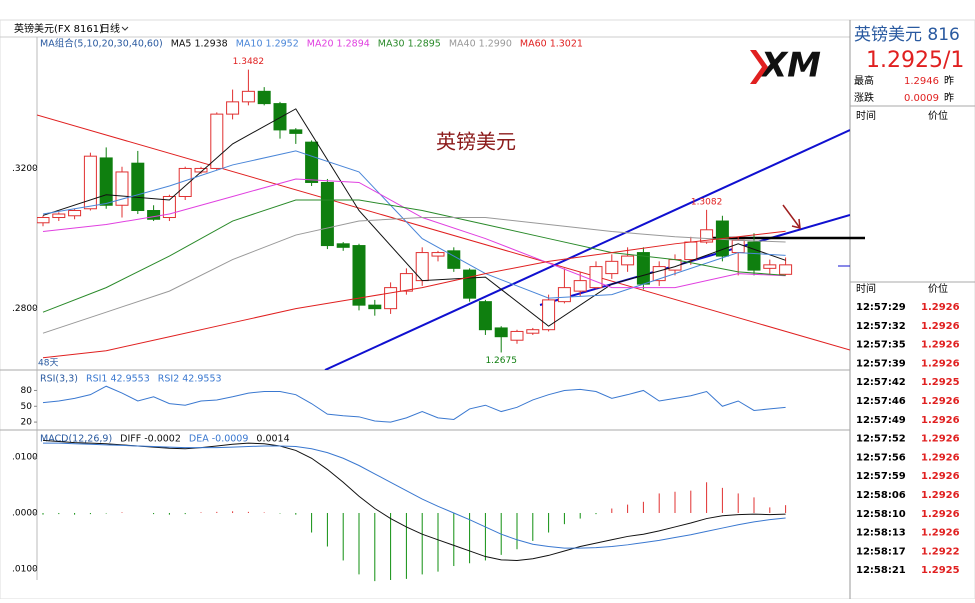  What do you see at coordinates (27, 407) in the screenshot?
I see `y-tick-label: 50` at bounding box center [27, 407].